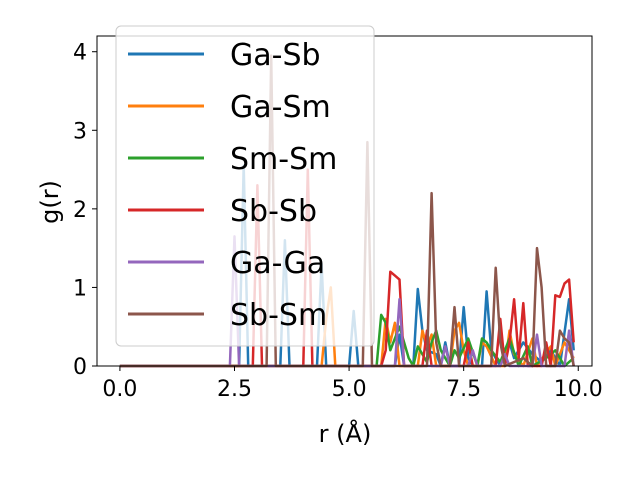 Image resolution: width=640 pixels, height=480 pixels. I want to click on legend-label-0: Ga-Sb, so click(275, 55).